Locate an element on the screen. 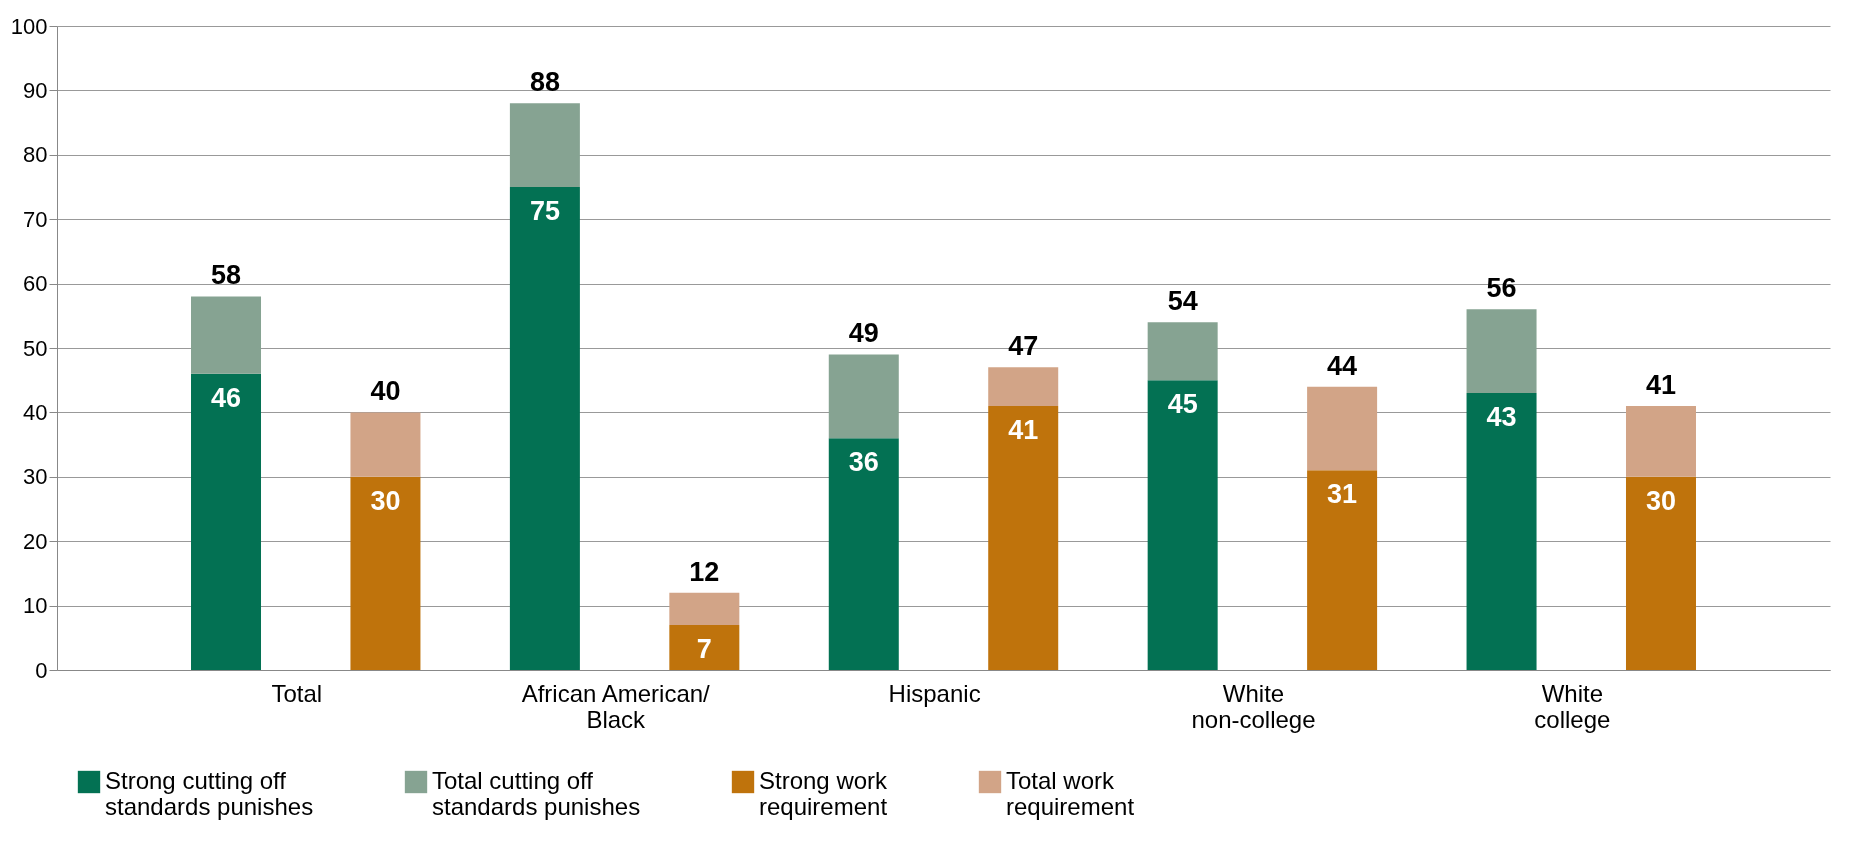 The width and height of the screenshot is (1872, 867). total-label: 56 is located at coordinates (1501, 288).